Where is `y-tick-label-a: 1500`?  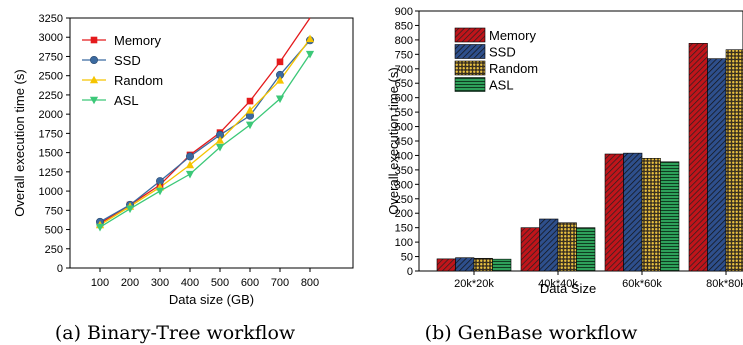 y-tick-label-a: 1500 is located at coordinates (51, 154).